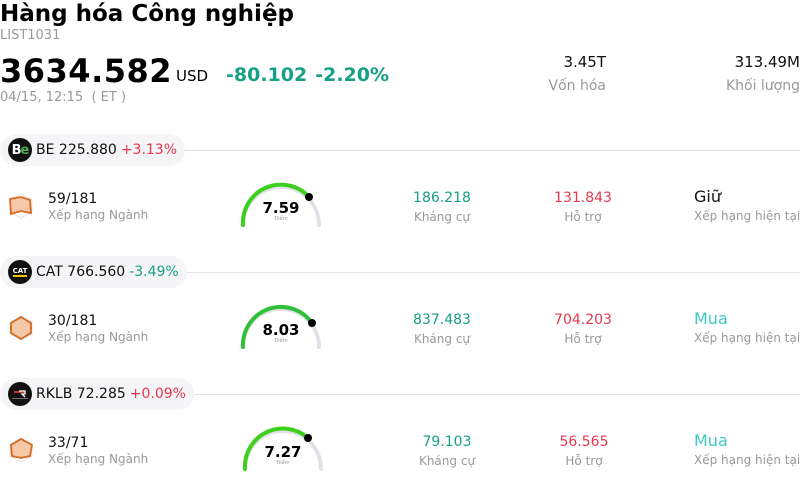 Image resolution: width=800 pixels, height=488 pixels. I want to click on stock-price: 766.560, so click(96, 272).